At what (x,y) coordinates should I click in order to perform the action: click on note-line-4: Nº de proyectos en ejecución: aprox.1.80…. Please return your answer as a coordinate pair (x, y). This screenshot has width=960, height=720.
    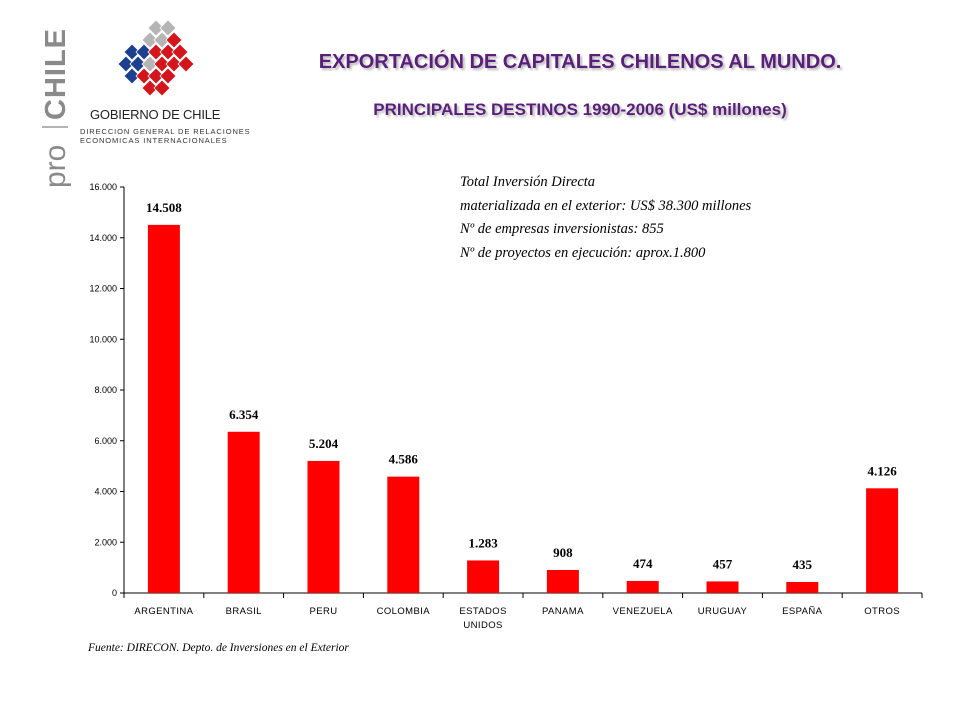
    Looking at the image, I should click on (583, 253).